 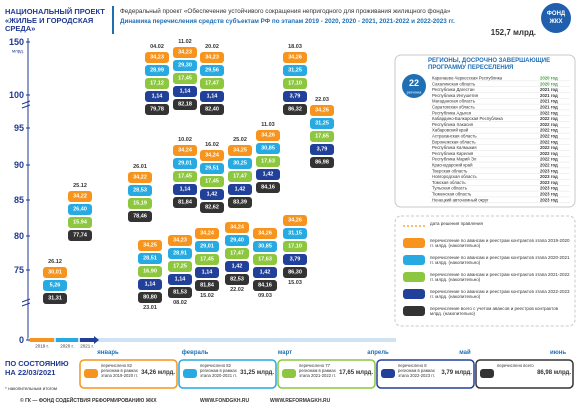 I want to click on amount-label: 28,51, so click(x=150, y=259).